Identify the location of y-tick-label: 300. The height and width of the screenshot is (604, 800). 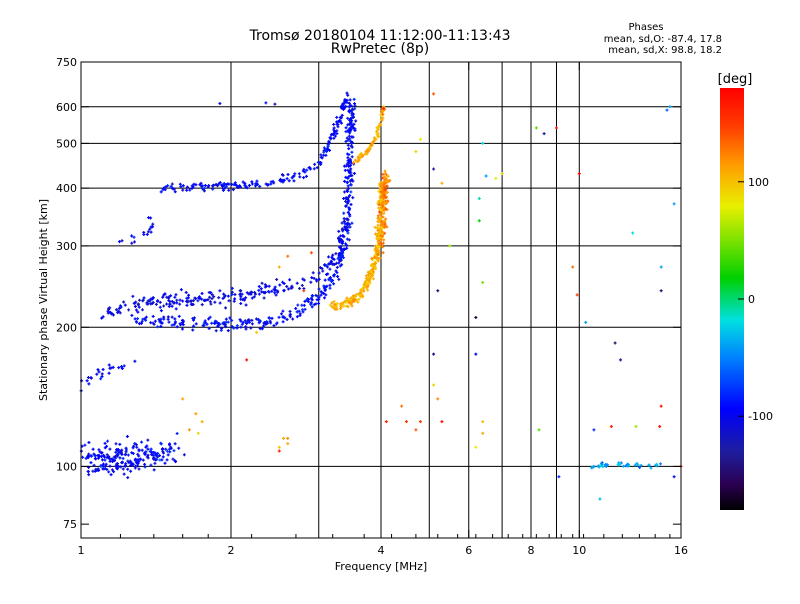
(66, 246).